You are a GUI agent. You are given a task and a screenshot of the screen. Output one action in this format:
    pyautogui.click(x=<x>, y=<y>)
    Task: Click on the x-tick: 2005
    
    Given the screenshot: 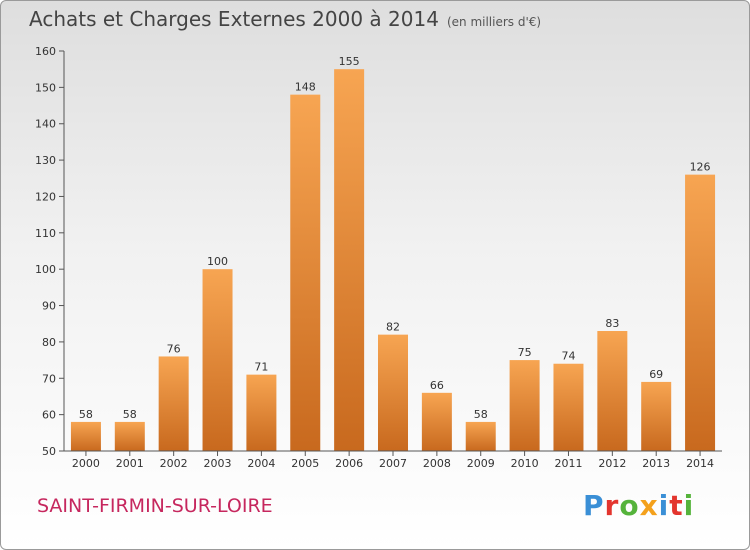 What is the action you would take?
    pyautogui.click(x=305, y=460)
    